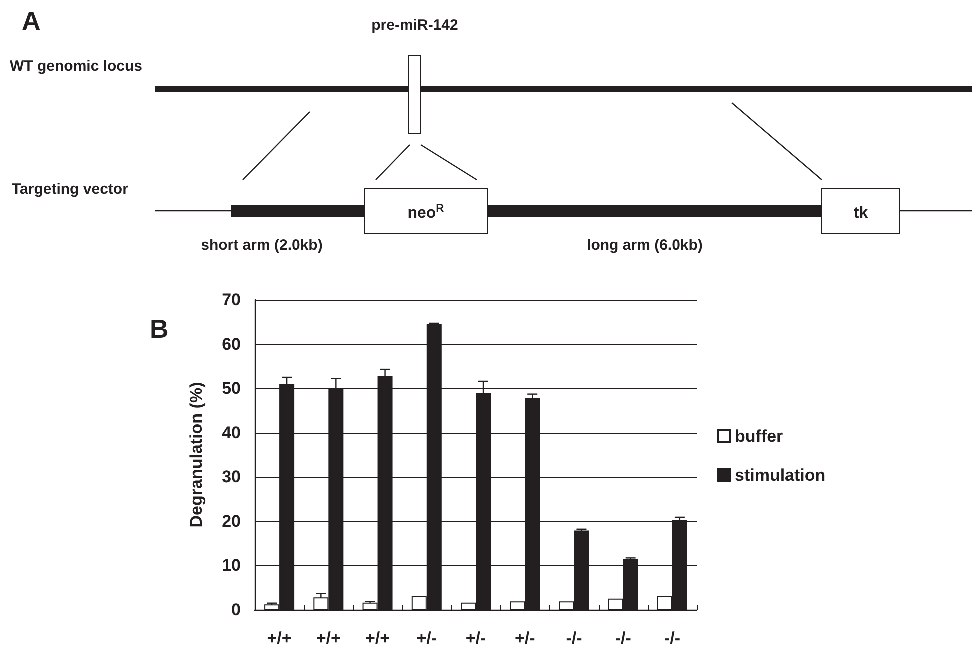 Image resolution: width=972 pixels, height=650 pixels. Describe the element at coordinates (262, 245) in the screenshot. I see `text: short arm (2.0kb)` at that location.